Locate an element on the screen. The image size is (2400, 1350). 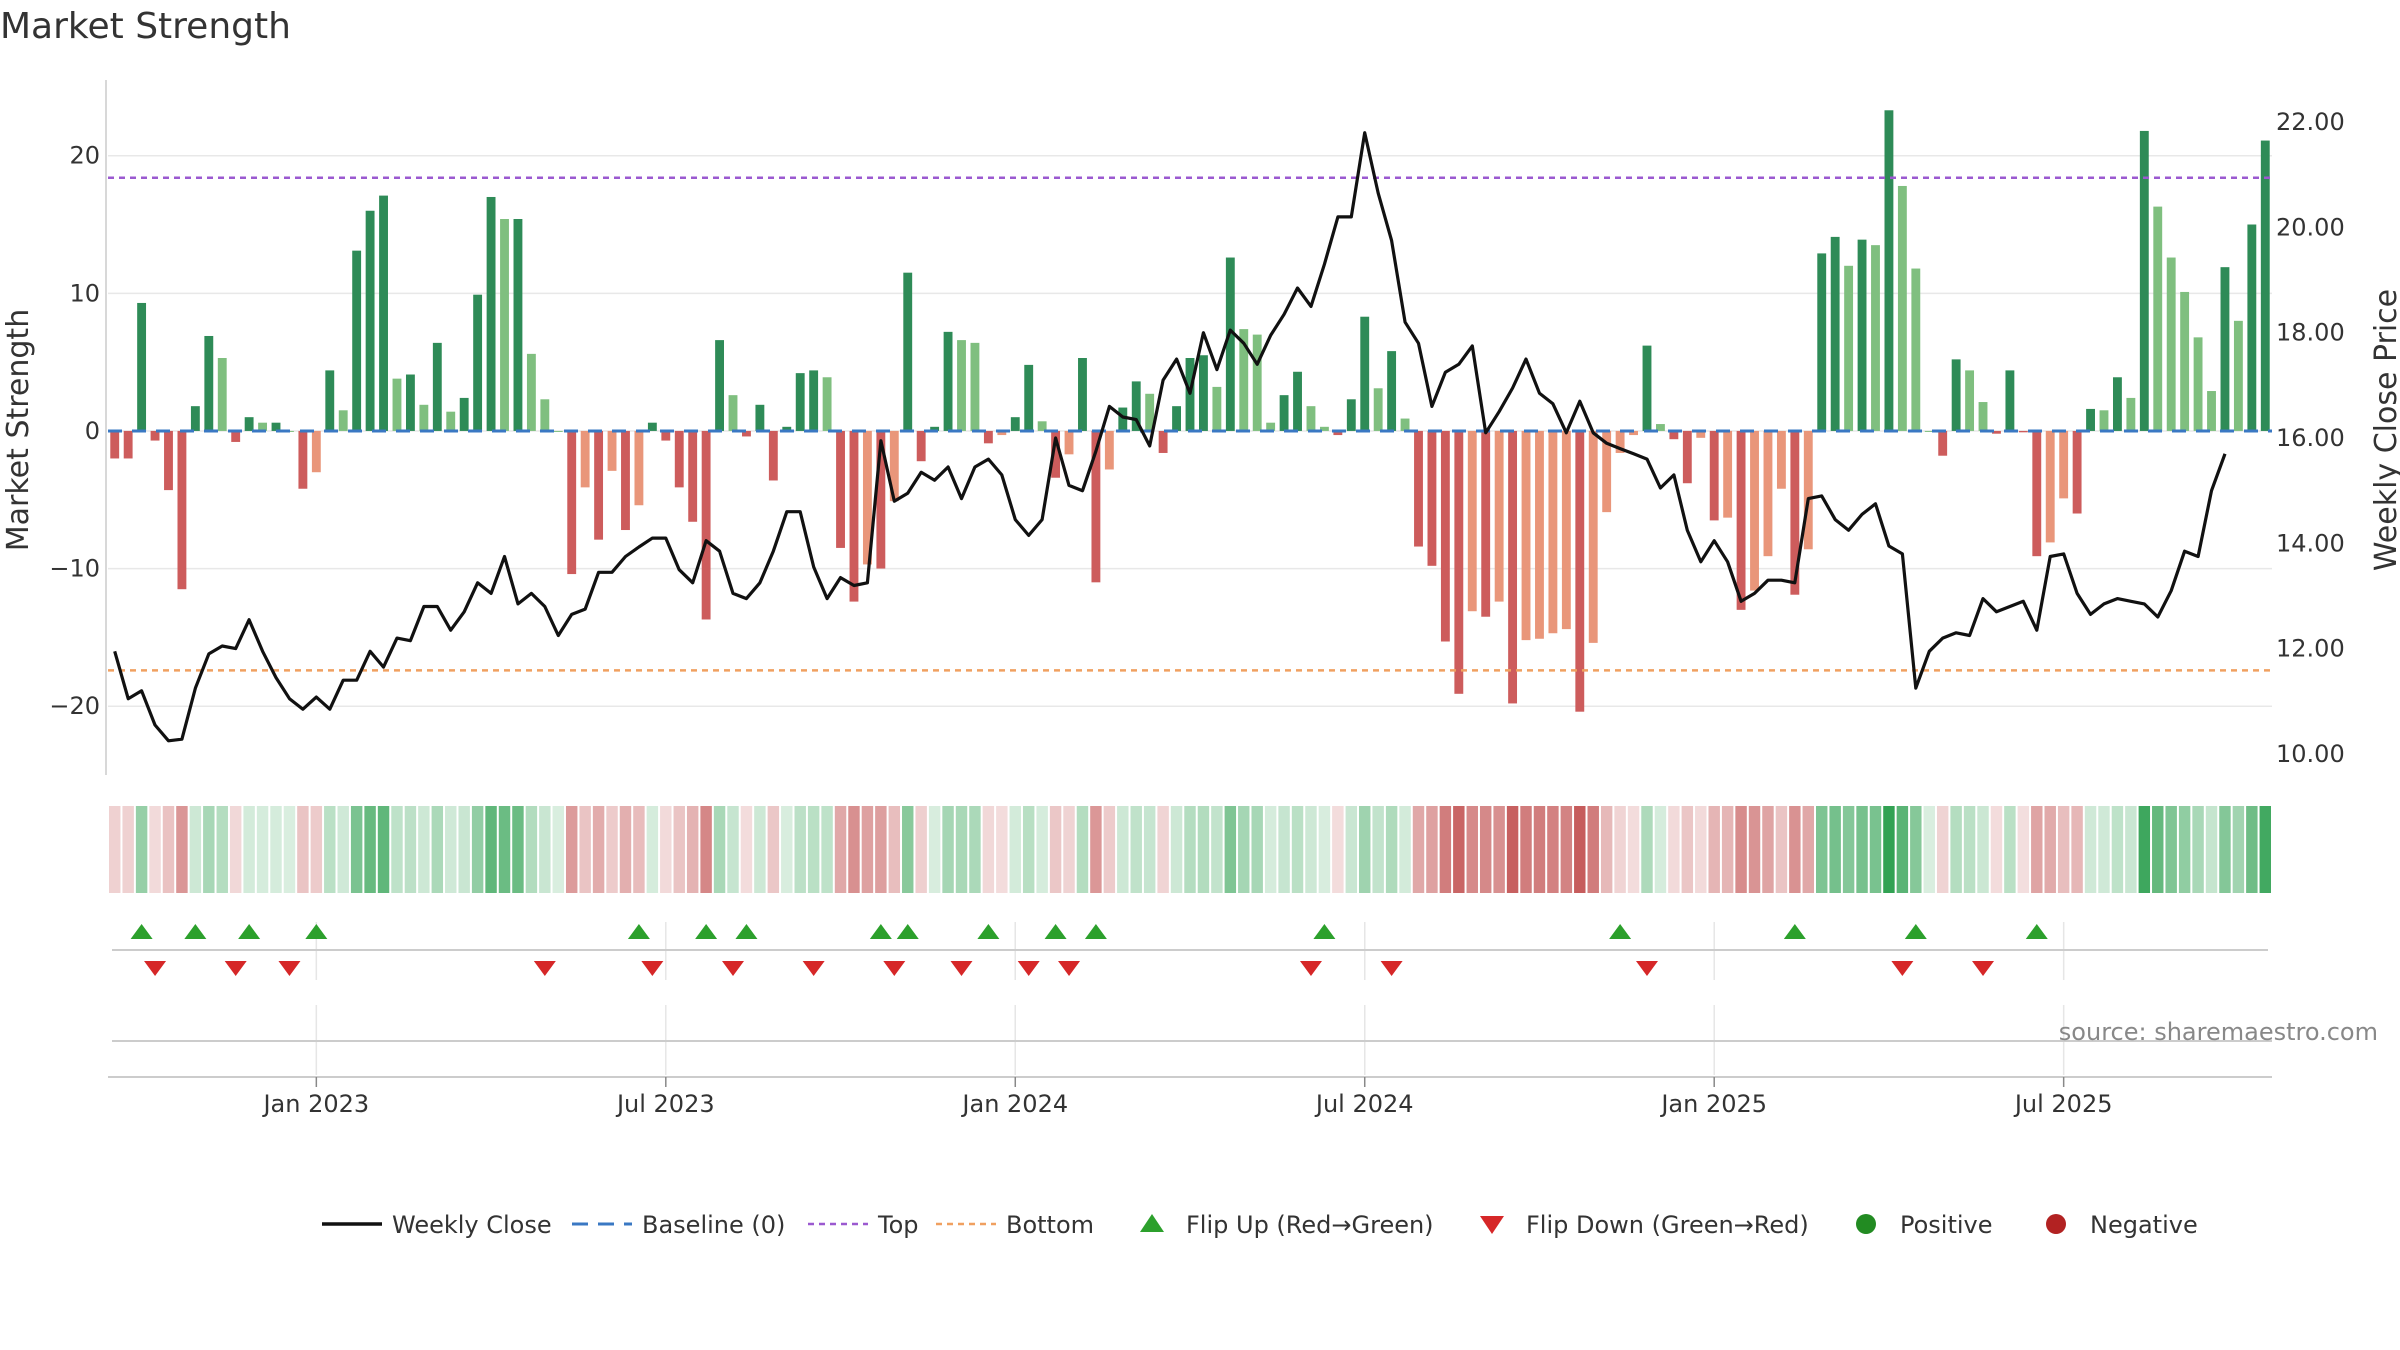
date-tick-label: Jul 2024 is located at coordinates (1364, 1104).